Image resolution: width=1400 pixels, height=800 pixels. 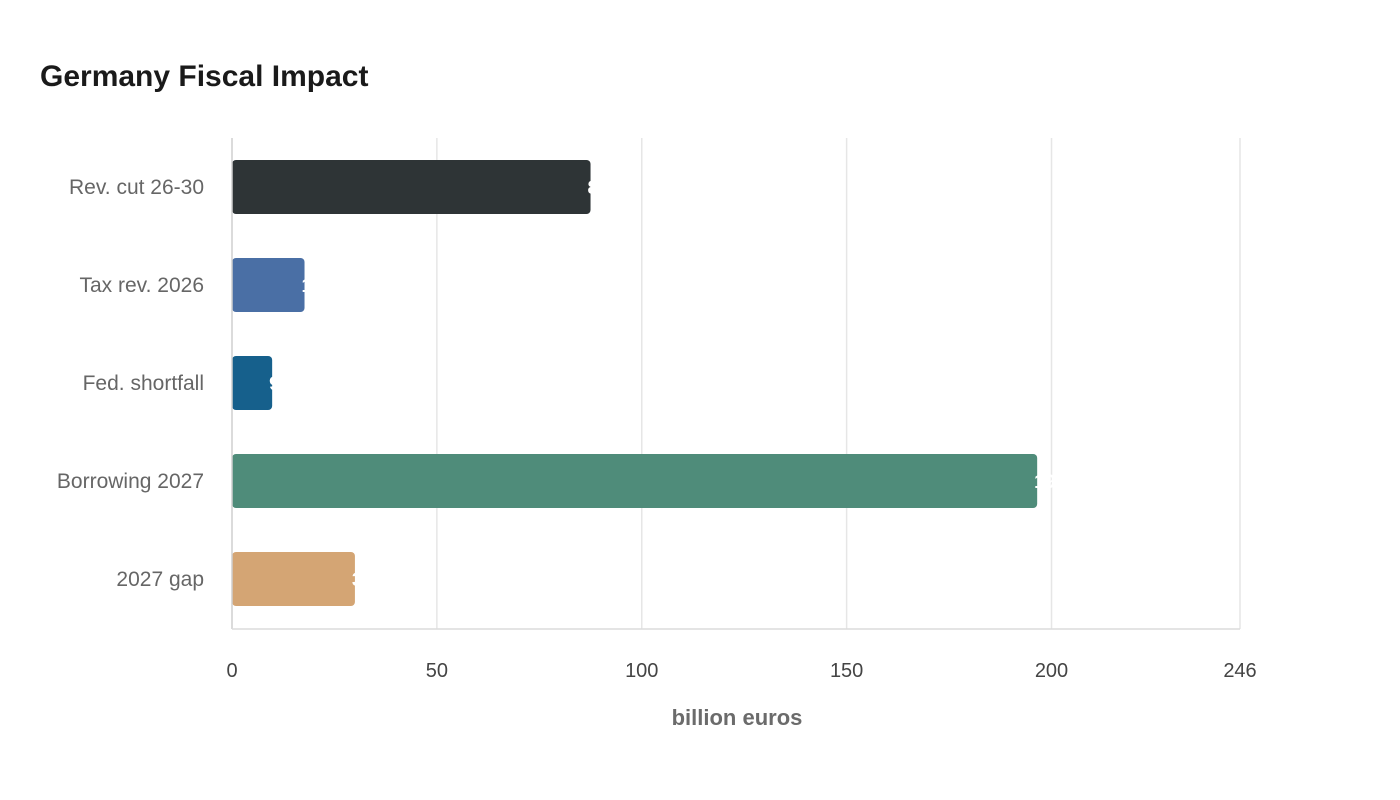 I want to click on category-label: Tax rev. 2026, so click(x=141, y=285).